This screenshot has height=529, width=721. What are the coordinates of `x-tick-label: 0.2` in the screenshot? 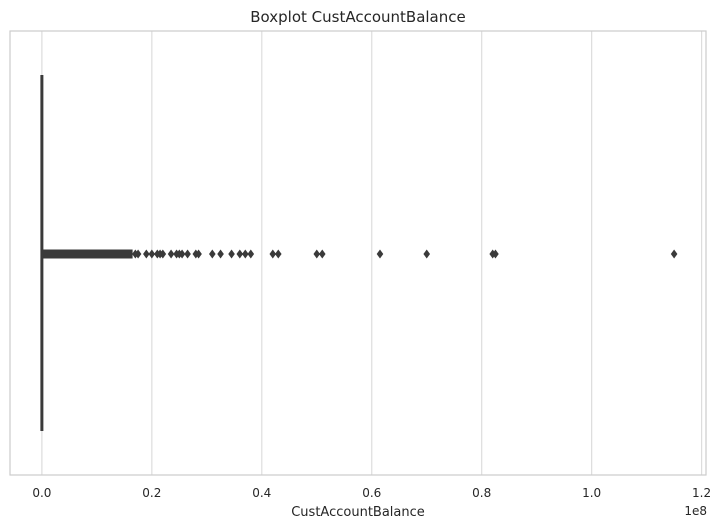 It's located at (151, 493).